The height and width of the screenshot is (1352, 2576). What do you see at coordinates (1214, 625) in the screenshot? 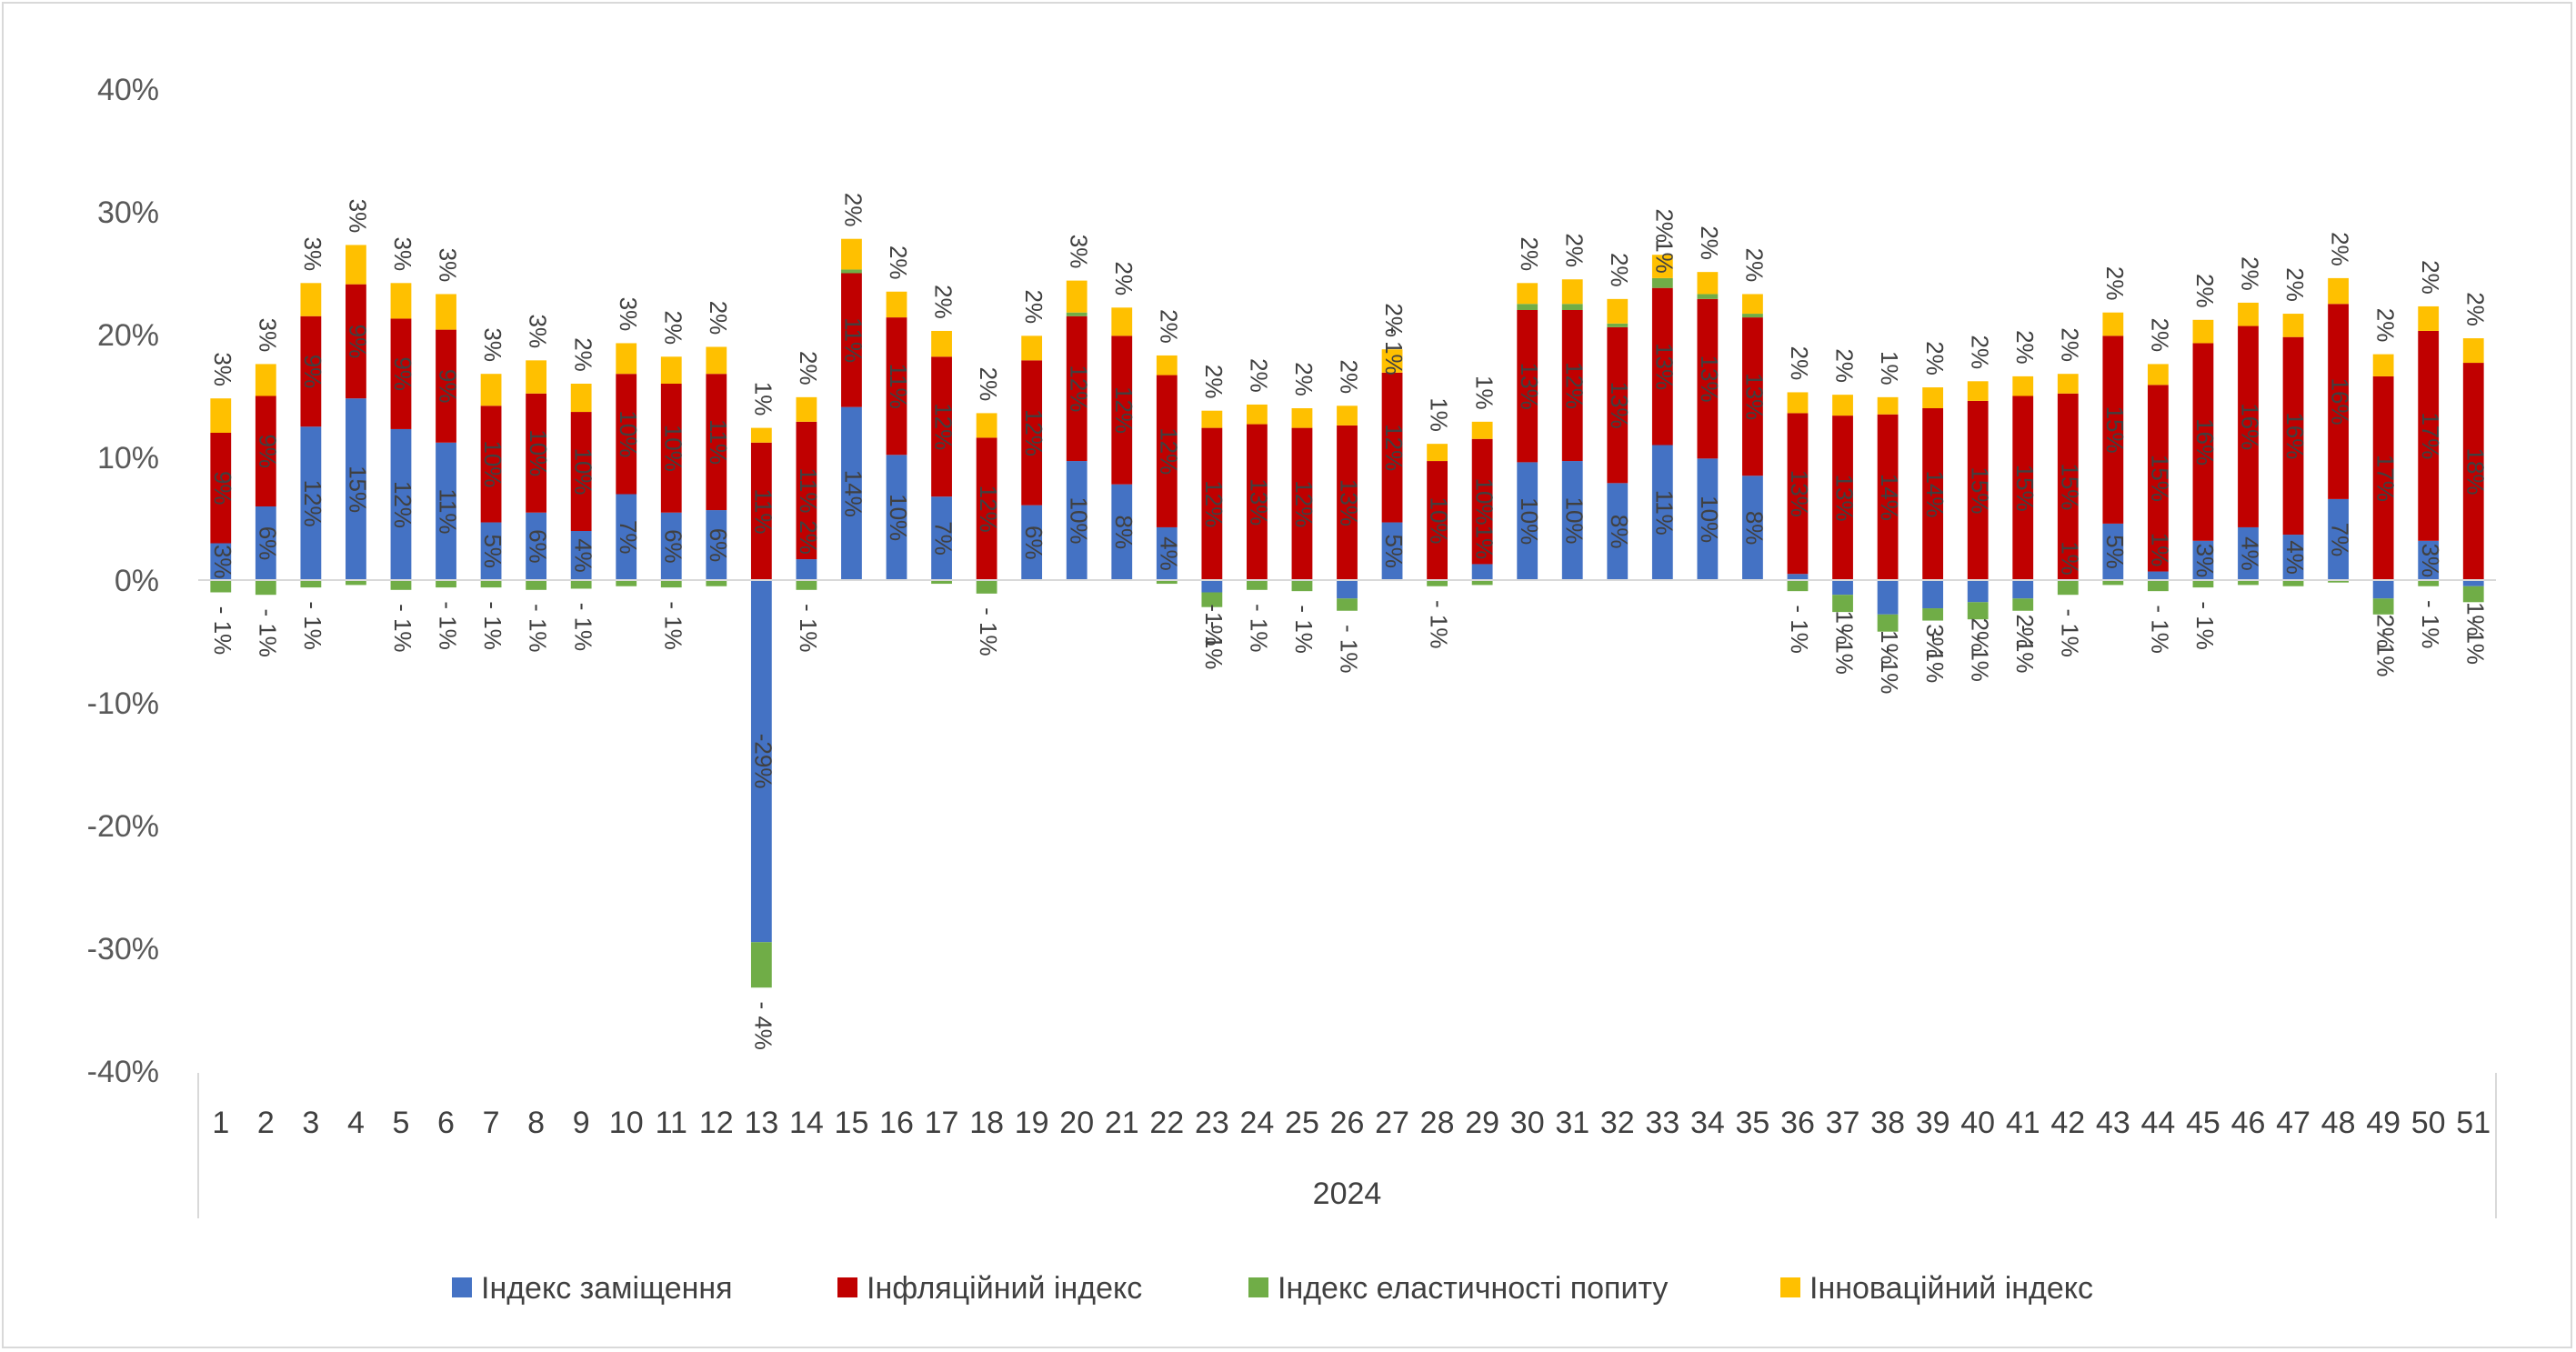
I see `data-label: -1%` at bounding box center [1214, 625].